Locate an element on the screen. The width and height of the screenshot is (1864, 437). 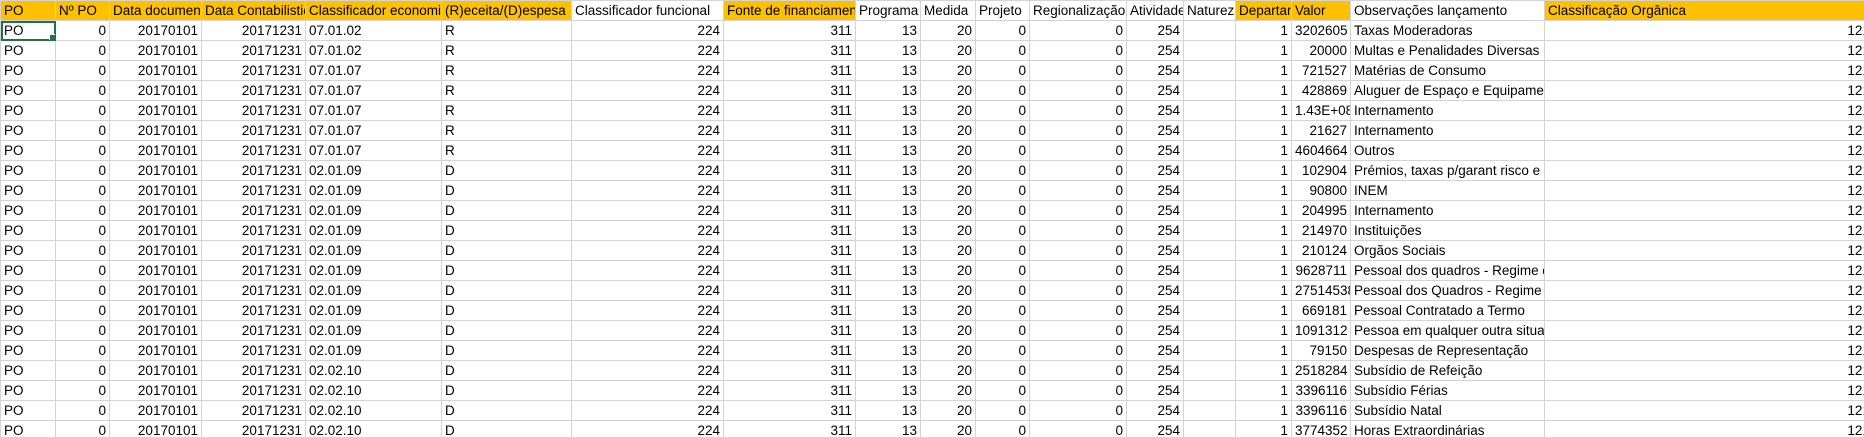
table-cell: 02.02.10 is located at coordinates (373, 428).